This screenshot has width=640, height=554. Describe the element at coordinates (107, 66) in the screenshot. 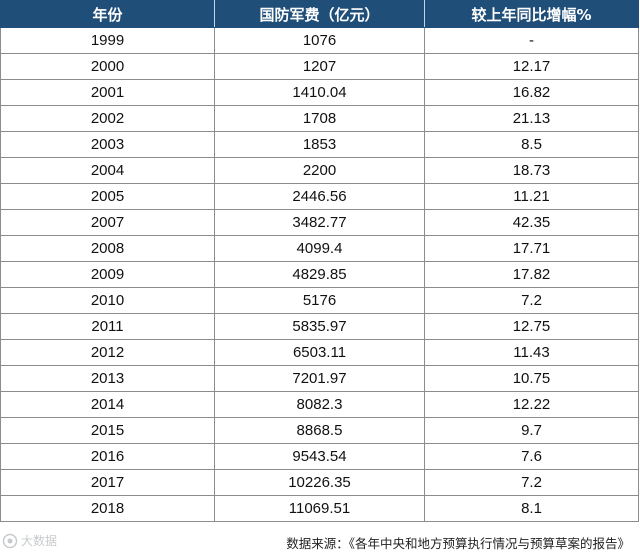

I see `year-cell: 2000` at that location.